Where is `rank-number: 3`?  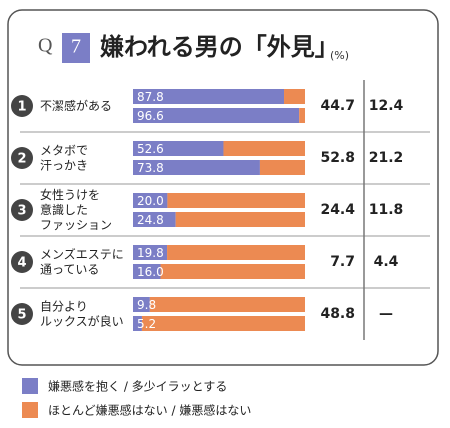 rank-number: 3 is located at coordinates (21, 211).